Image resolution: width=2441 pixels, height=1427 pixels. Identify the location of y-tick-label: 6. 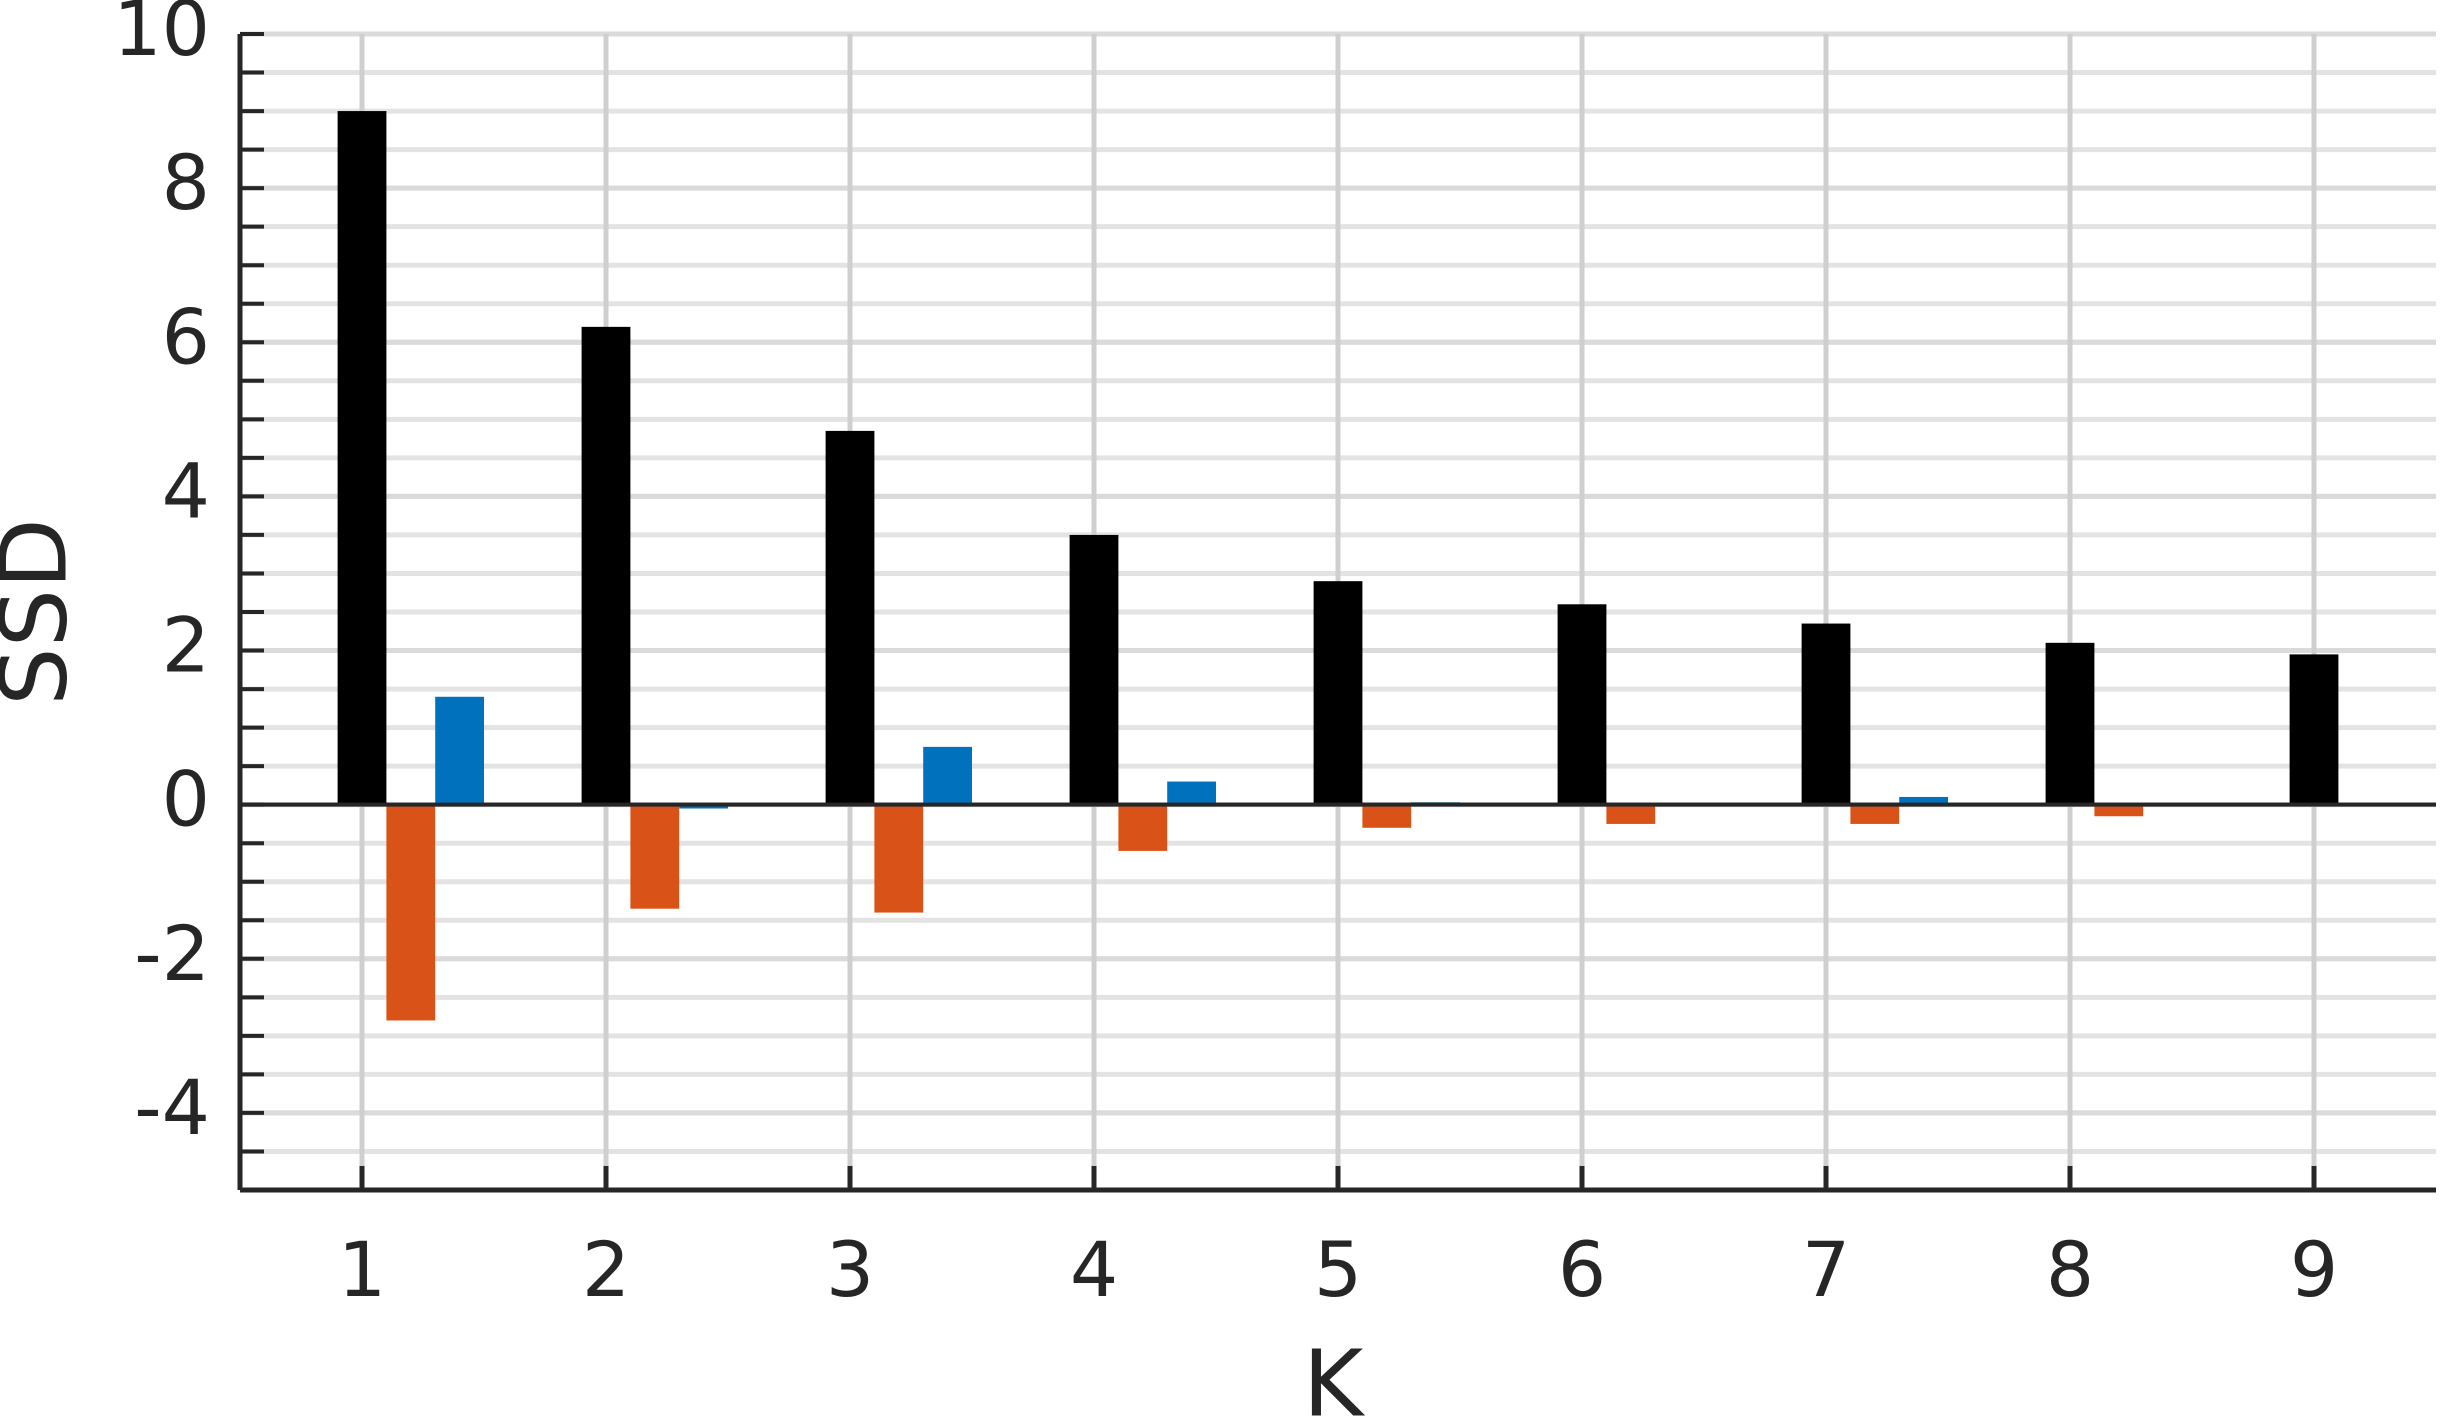
(186, 336).